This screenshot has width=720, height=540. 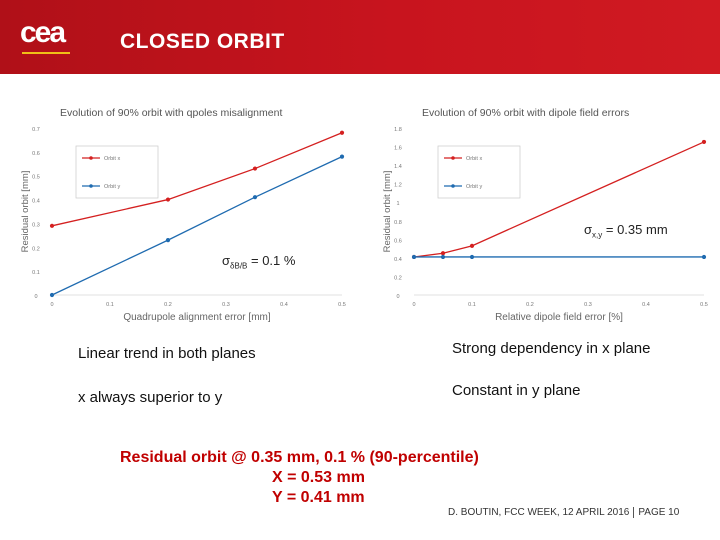 What do you see at coordinates (588, 305) in the screenshot?
I see `chart2-xtick-label-3: 0.3` at bounding box center [588, 305].